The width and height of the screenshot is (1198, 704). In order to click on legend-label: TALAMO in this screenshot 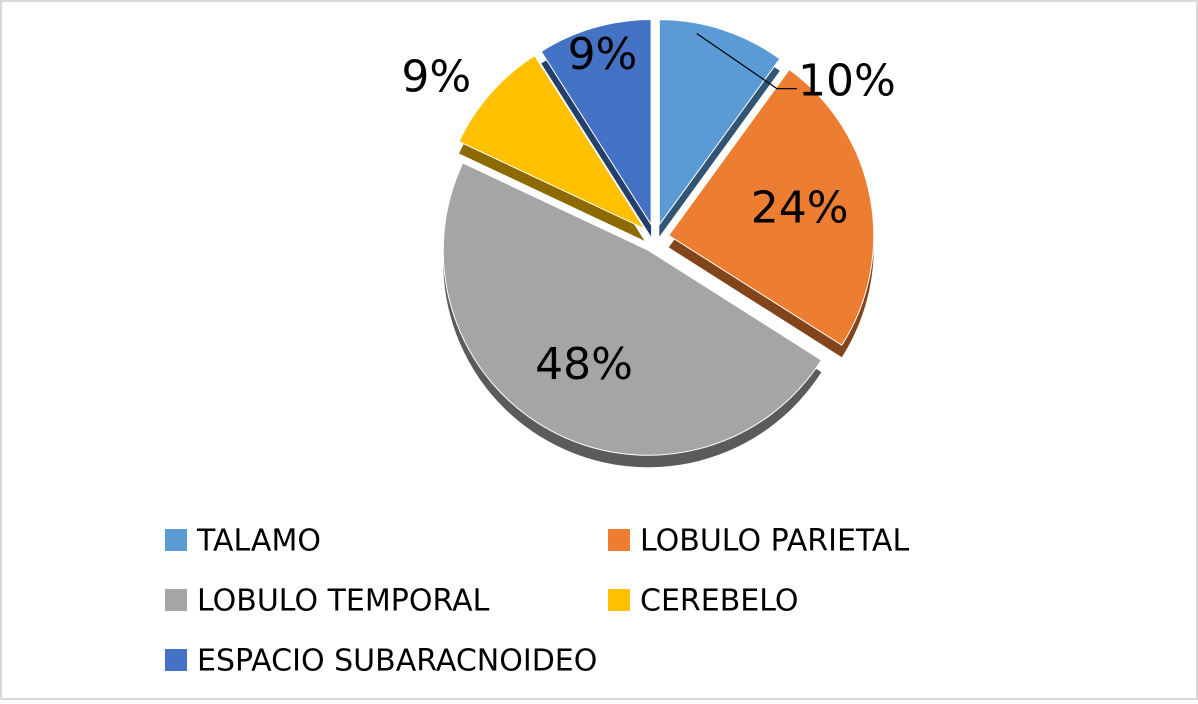, I will do `click(258, 541)`.